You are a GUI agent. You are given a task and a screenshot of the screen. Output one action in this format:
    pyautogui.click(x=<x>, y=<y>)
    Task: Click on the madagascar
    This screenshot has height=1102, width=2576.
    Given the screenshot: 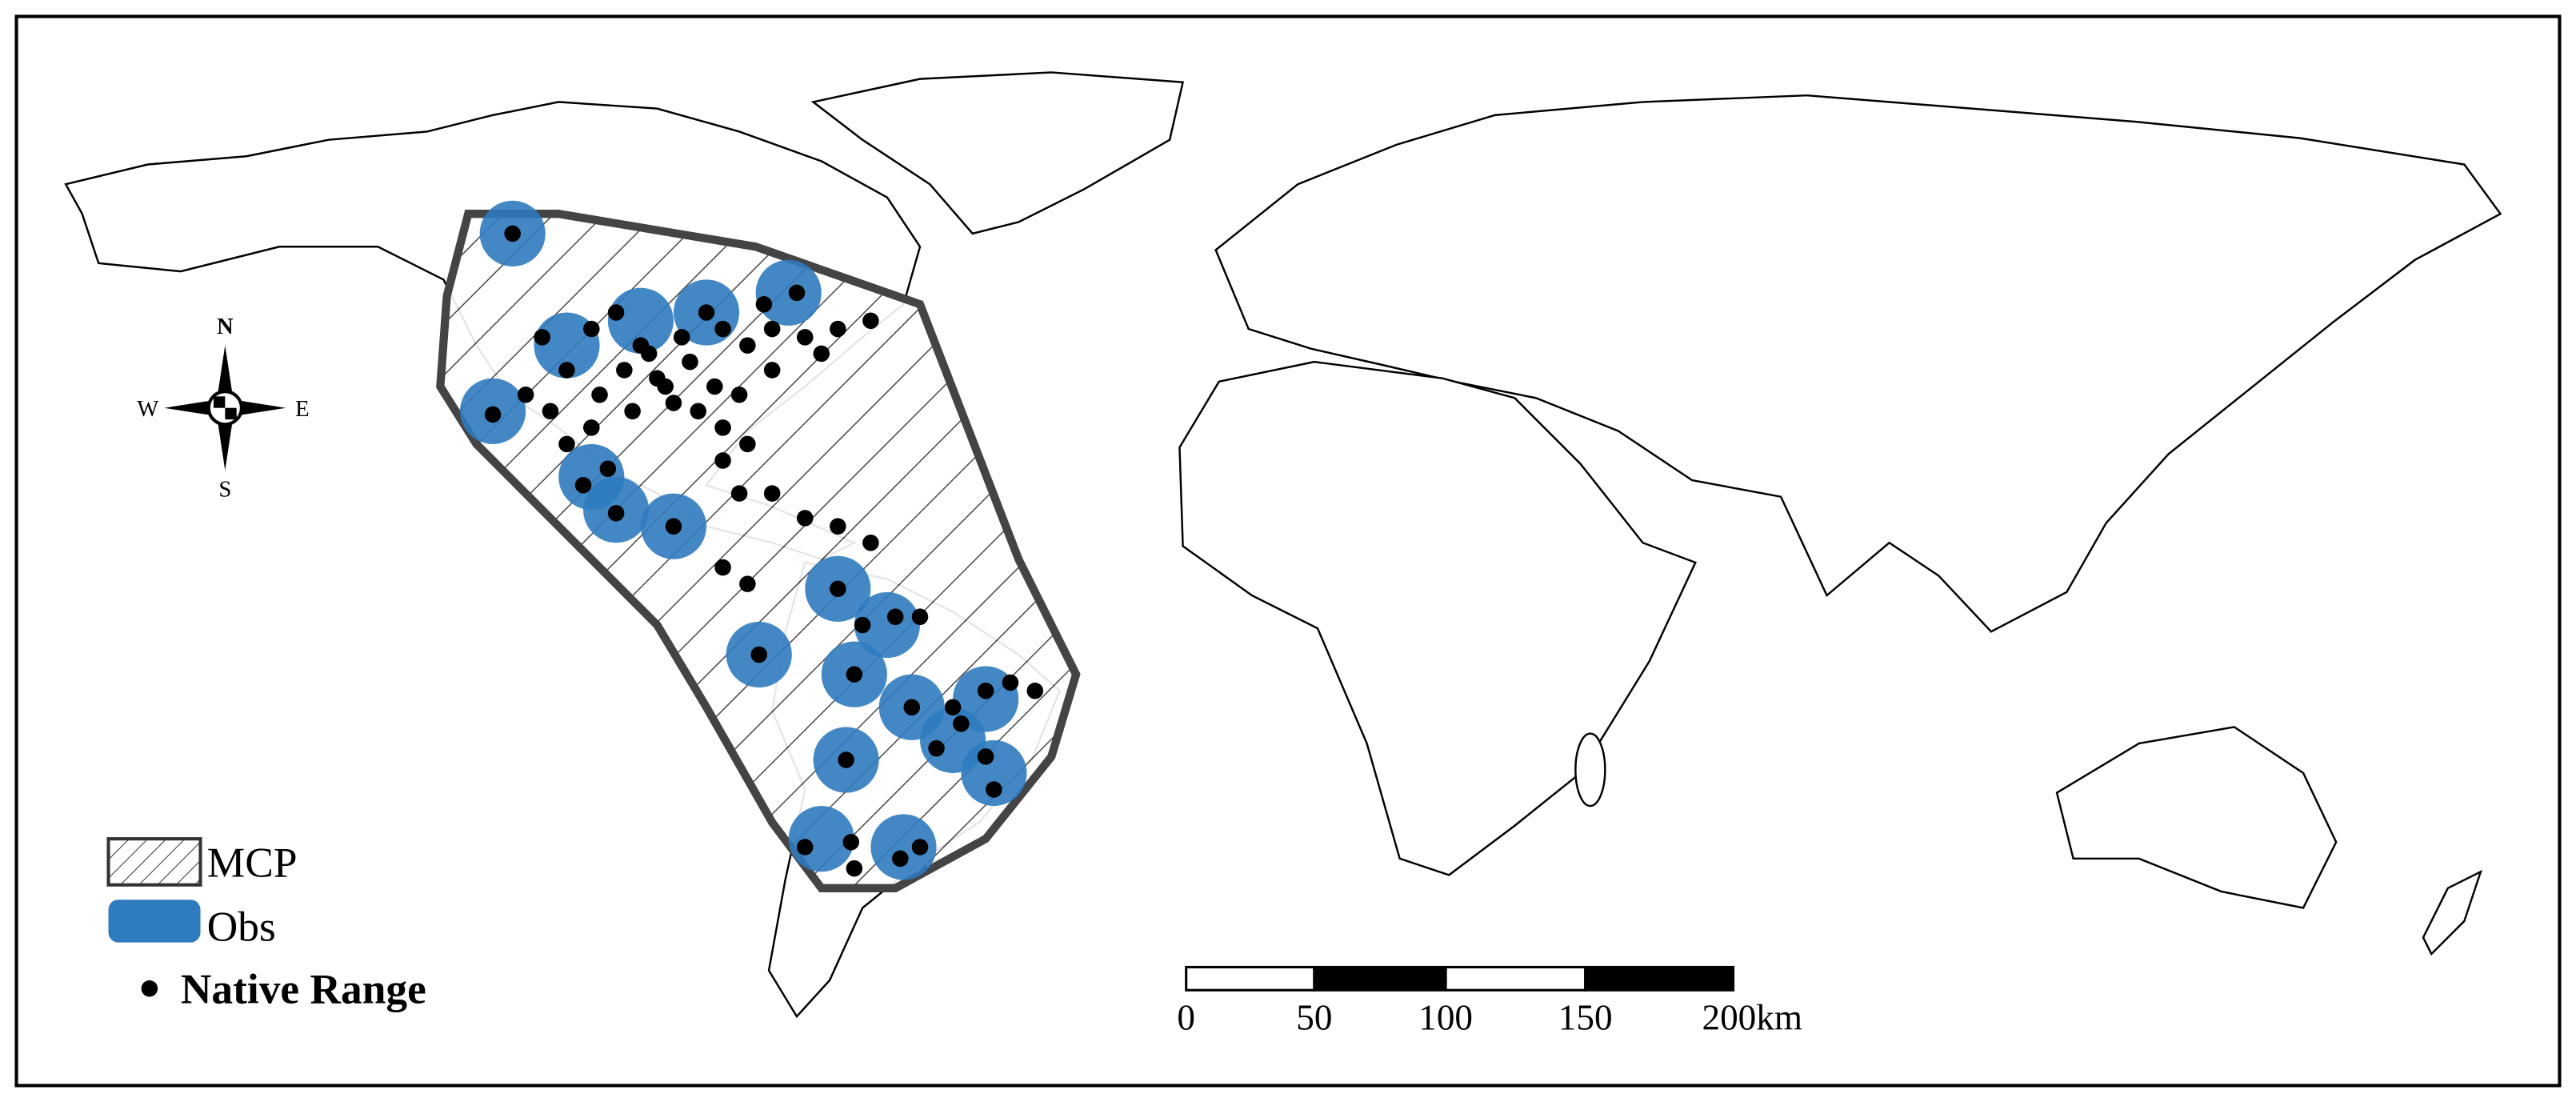 What is the action you would take?
    pyautogui.click(x=1590, y=769)
    